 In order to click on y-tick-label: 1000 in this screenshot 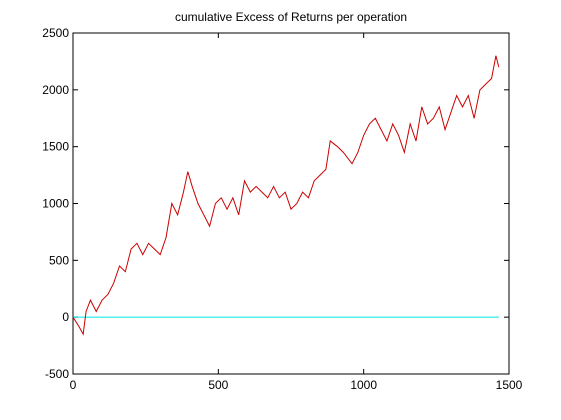, I will do `click(55, 204)`.